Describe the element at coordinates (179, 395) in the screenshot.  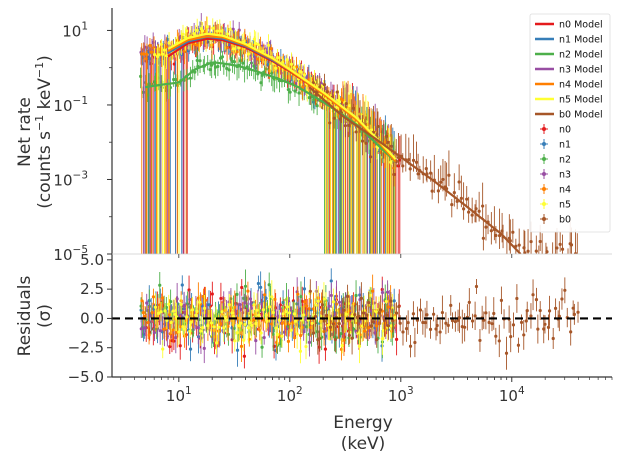
I see `x-tick-label: 10¹` at that location.